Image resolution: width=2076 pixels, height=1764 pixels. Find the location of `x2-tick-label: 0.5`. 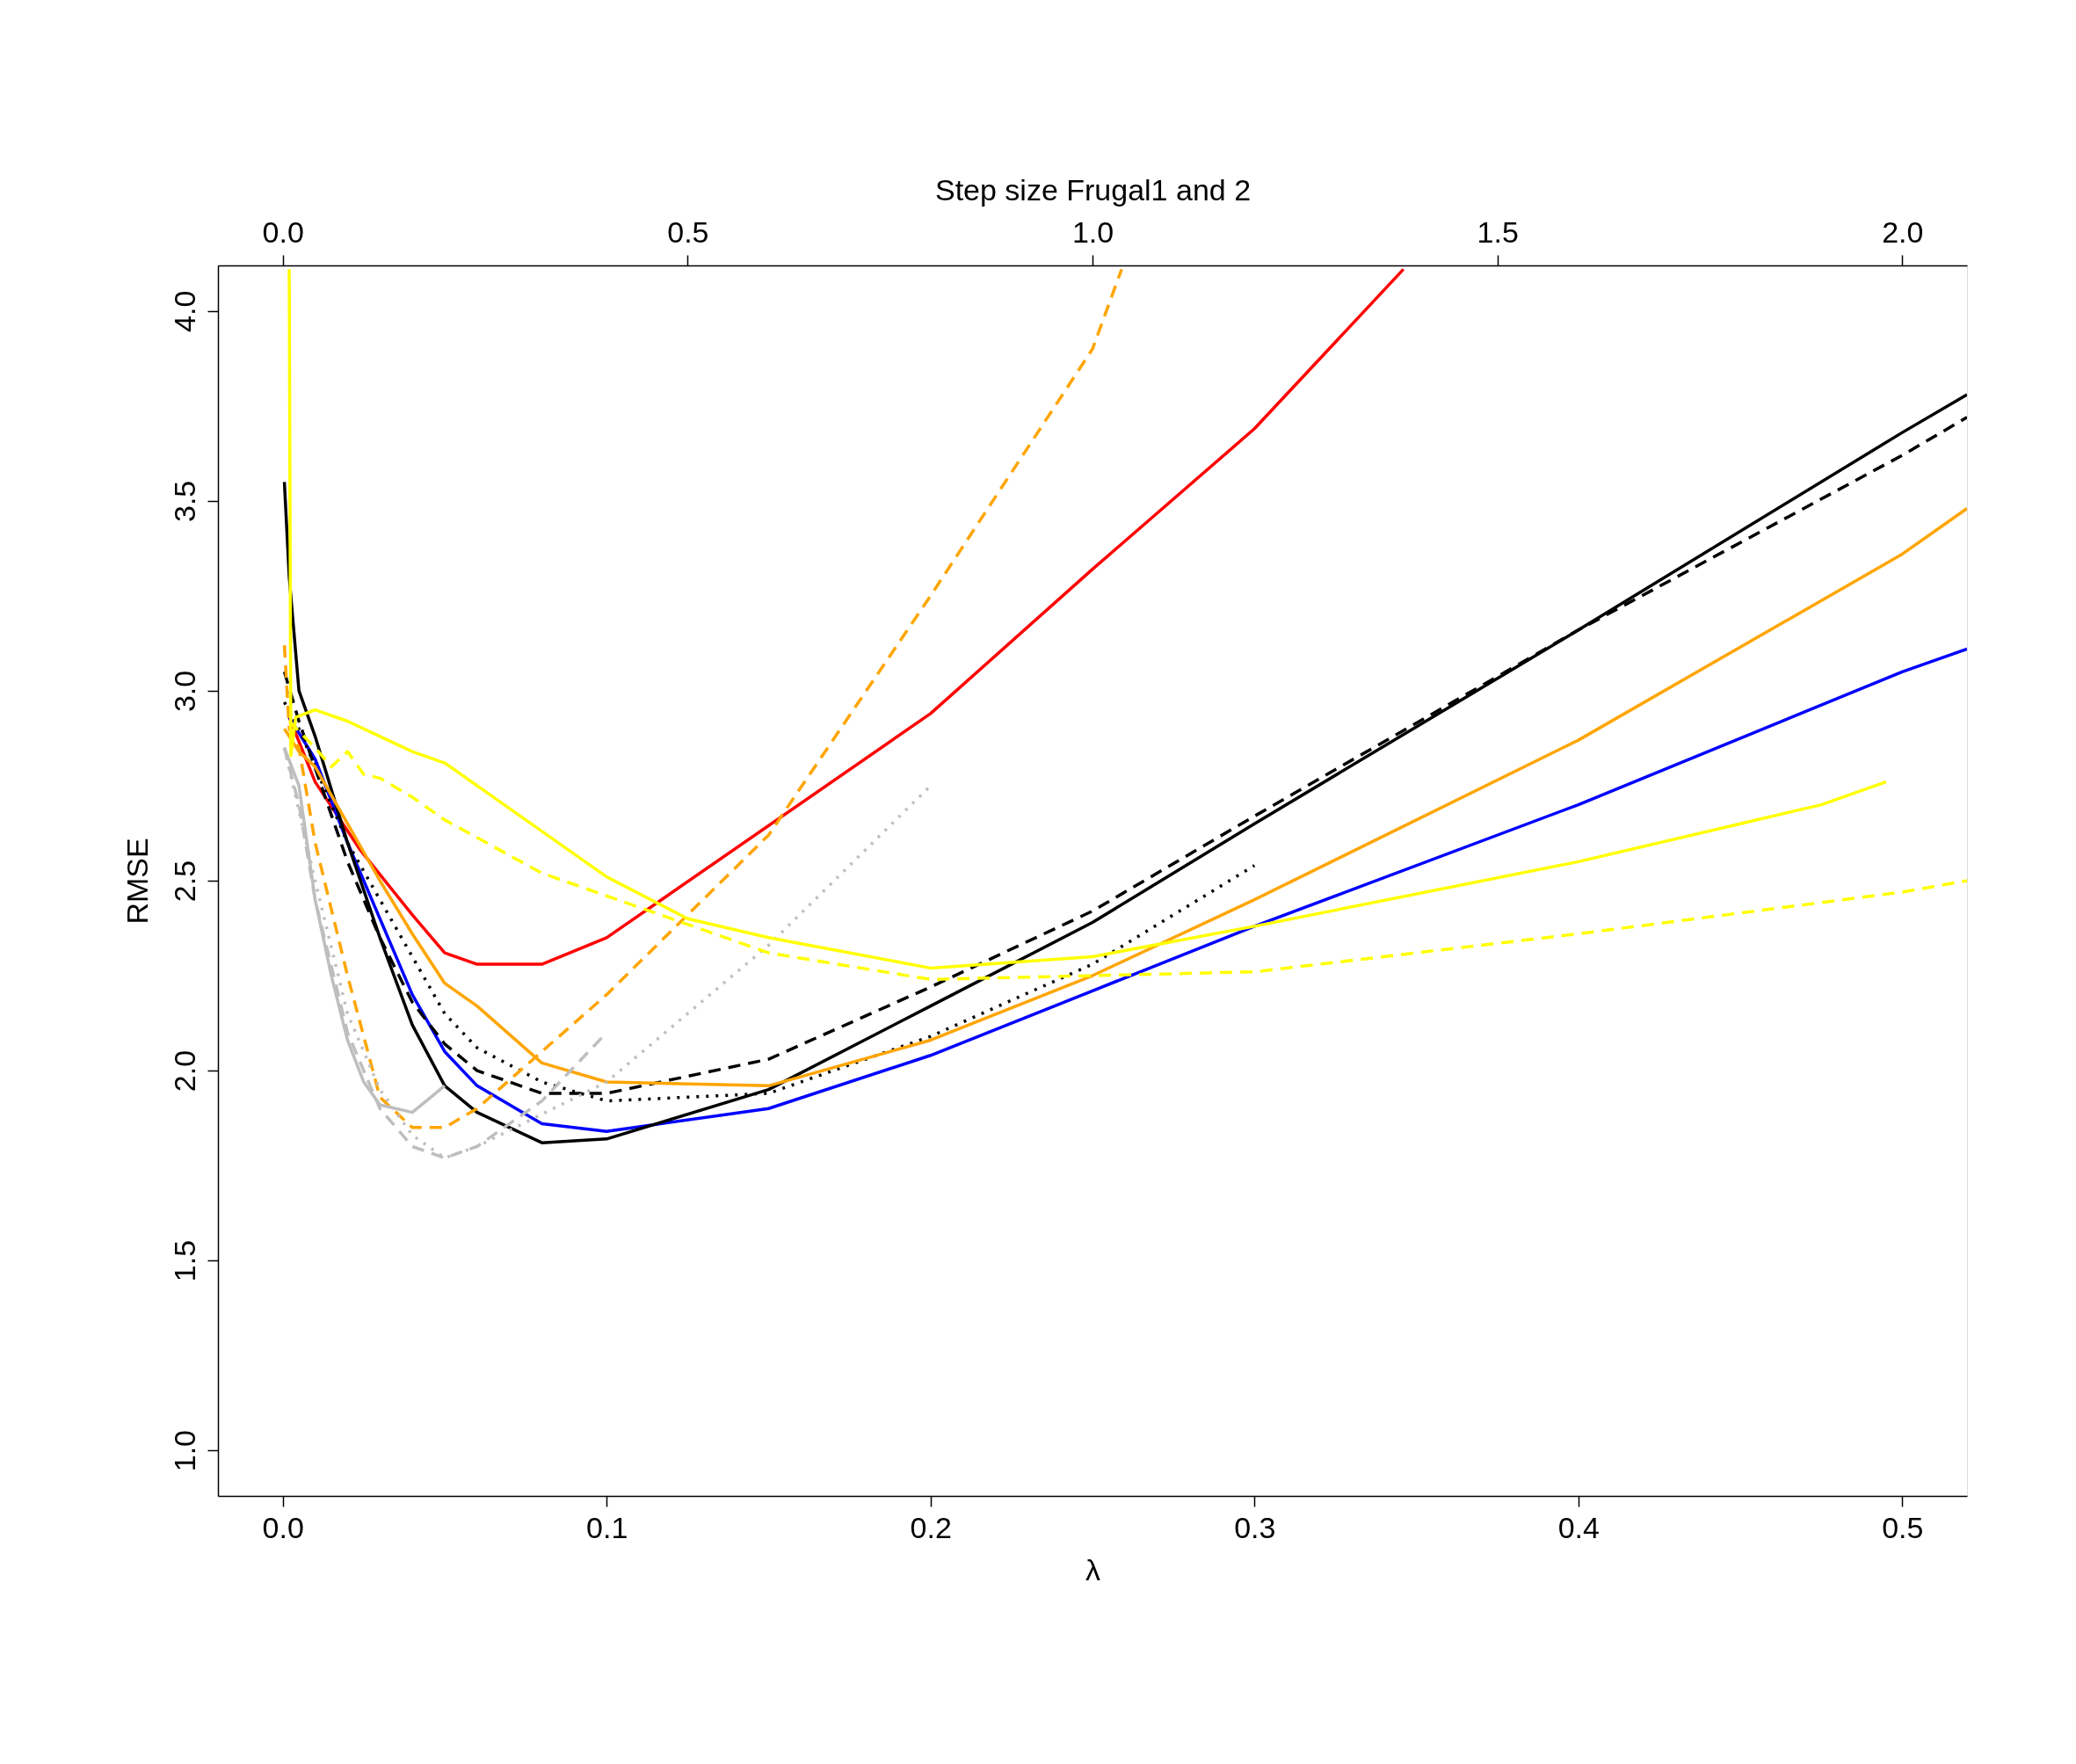

x2-tick-label: 0.5 is located at coordinates (688, 231).